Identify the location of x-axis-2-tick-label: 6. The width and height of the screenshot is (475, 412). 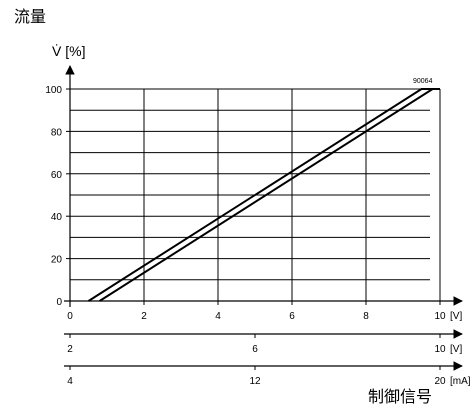
(255, 349).